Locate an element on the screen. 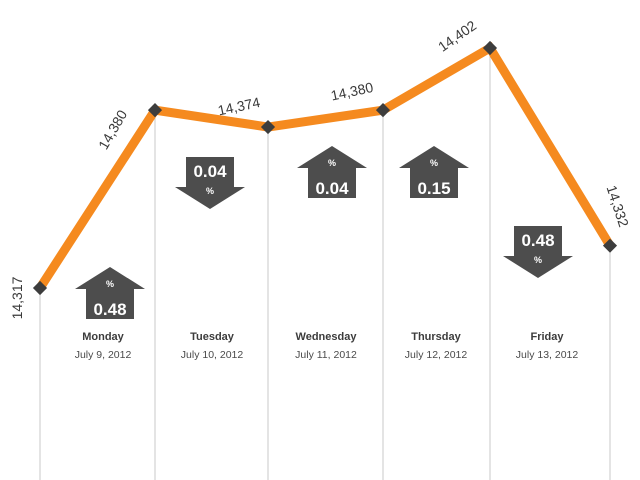 The height and width of the screenshot is (480, 640). day-label: Thursday is located at coordinates (436, 337).